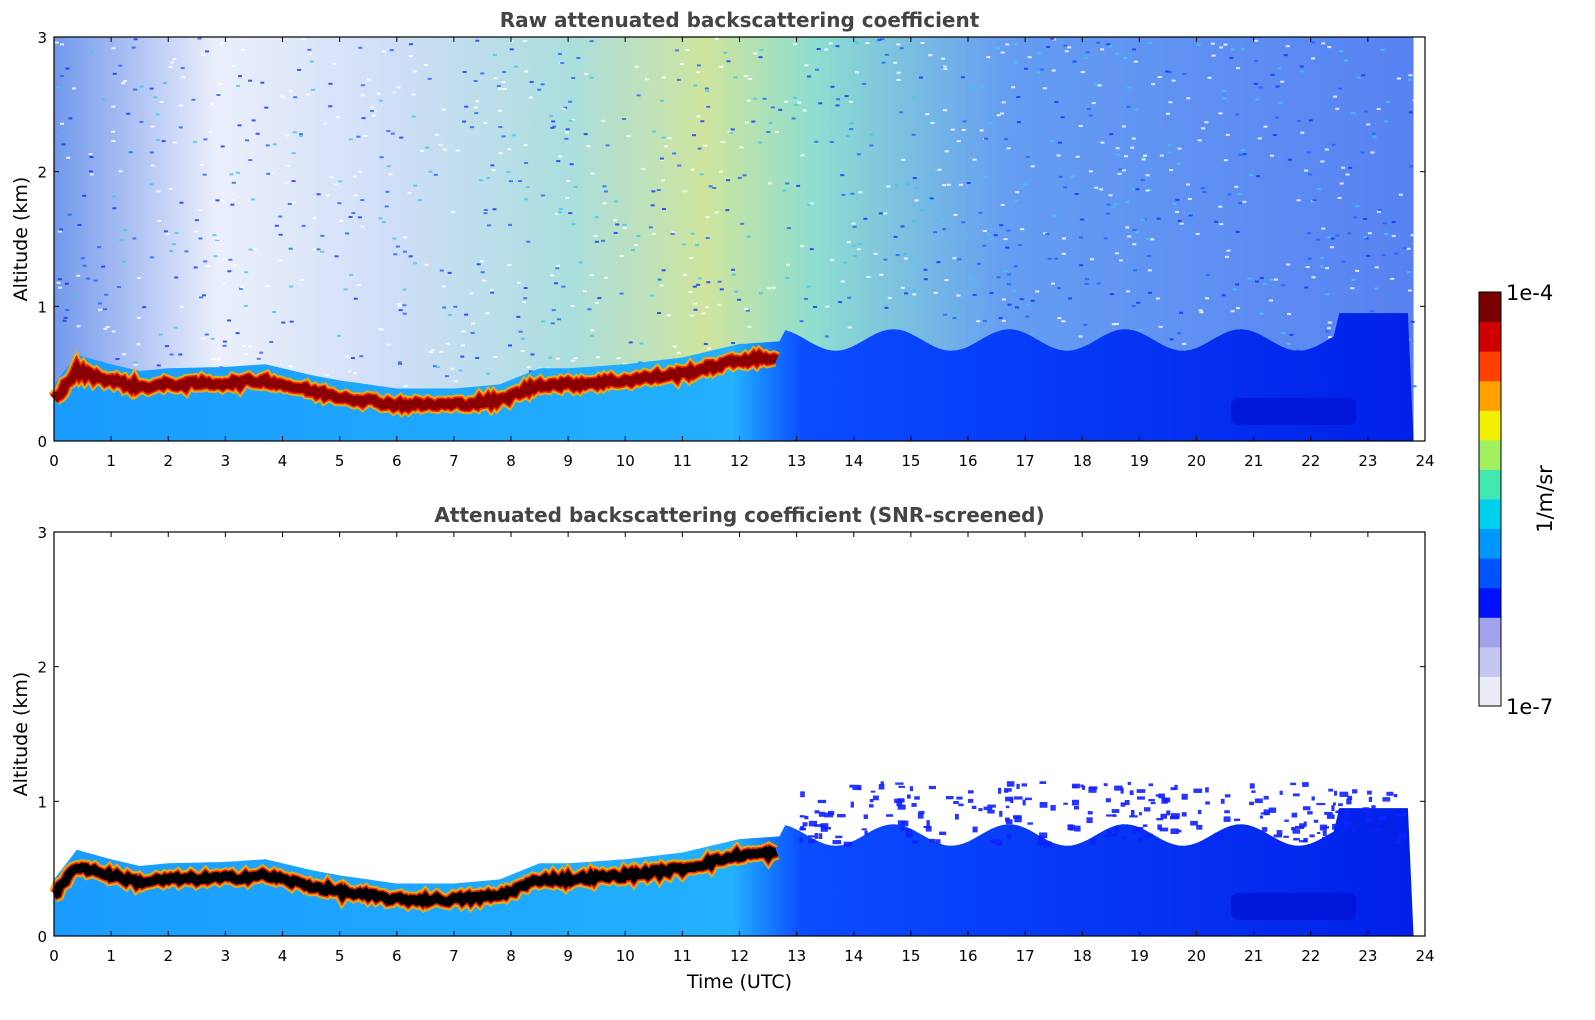 The height and width of the screenshot is (1020, 1595). Describe the element at coordinates (1103, 814) in the screenshot. I see `screened-patches` at that location.